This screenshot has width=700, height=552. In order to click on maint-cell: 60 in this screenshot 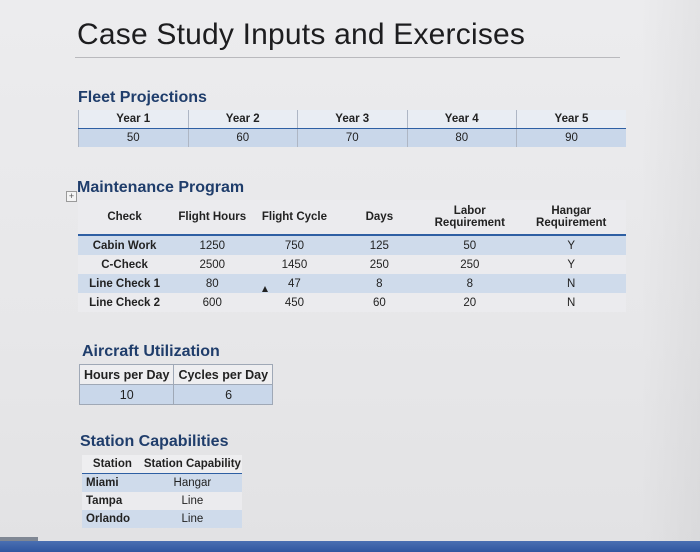, I will do `click(379, 302)`.